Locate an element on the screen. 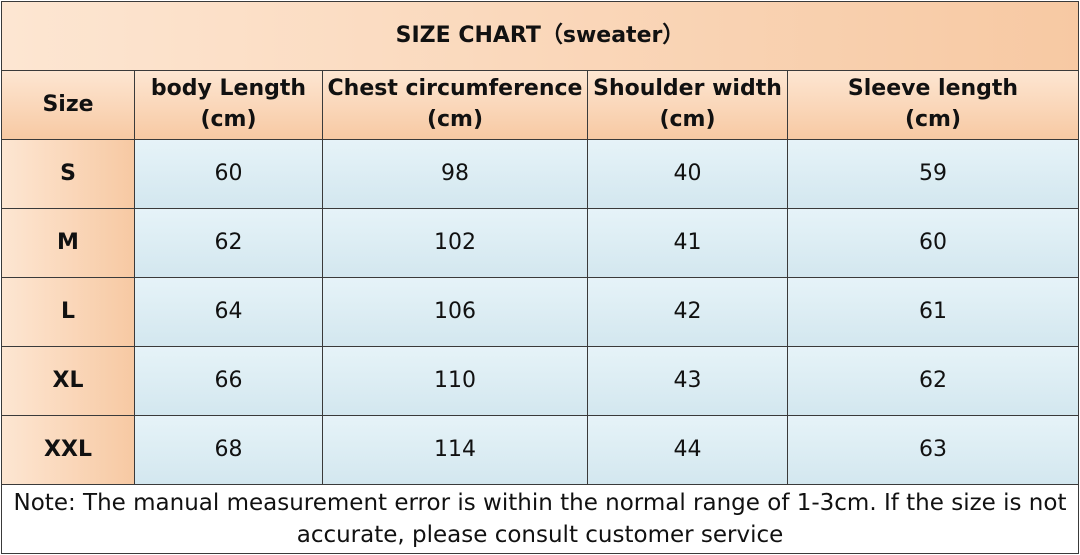 This screenshot has width=1080, height=555. size-cell: L is located at coordinates (68, 312).